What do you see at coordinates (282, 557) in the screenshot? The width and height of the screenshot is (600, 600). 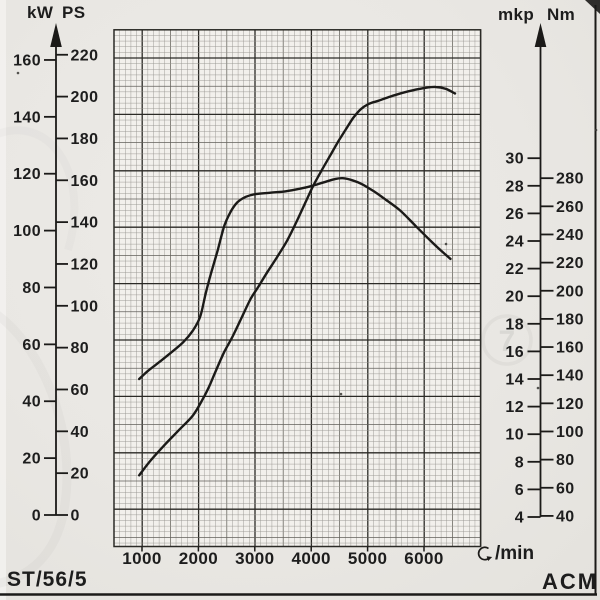 I see `x-axis-rpm: 1000 2000 3000 4000 5000 6000` at bounding box center [282, 557].